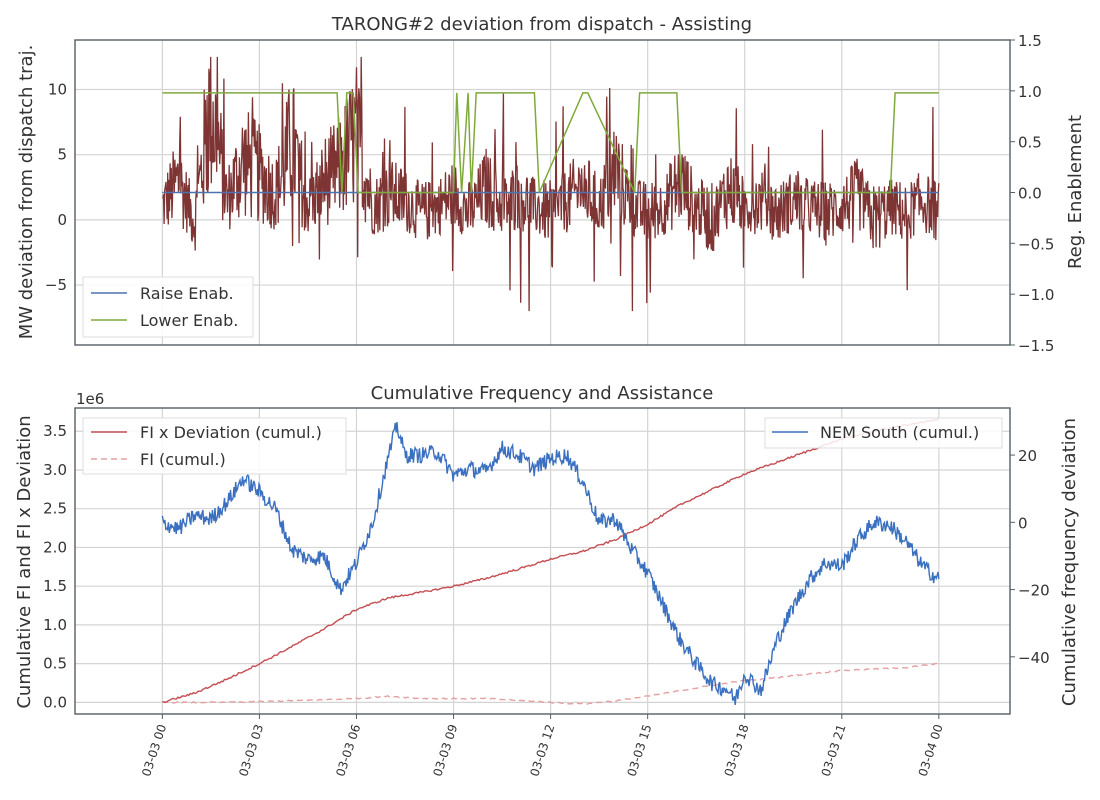  What do you see at coordinates (55, 625) in the screenshot?
I see `bottom-y-tick-label: 1.0` at bounding box center [55, 625].